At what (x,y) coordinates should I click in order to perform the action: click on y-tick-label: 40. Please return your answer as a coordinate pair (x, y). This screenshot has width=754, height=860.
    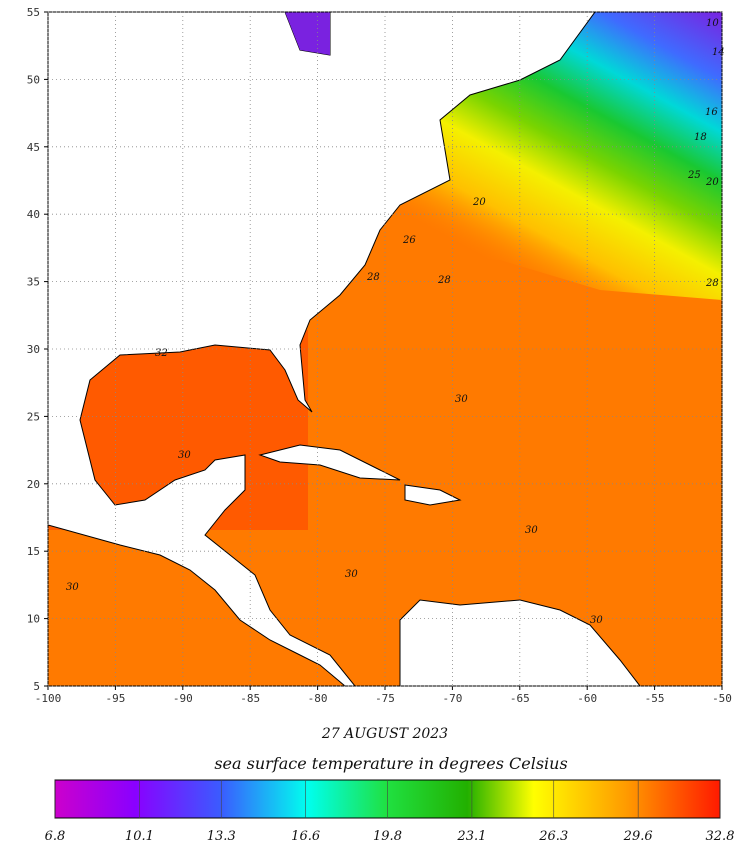
    Looking at the image, I should click on (33, 214).